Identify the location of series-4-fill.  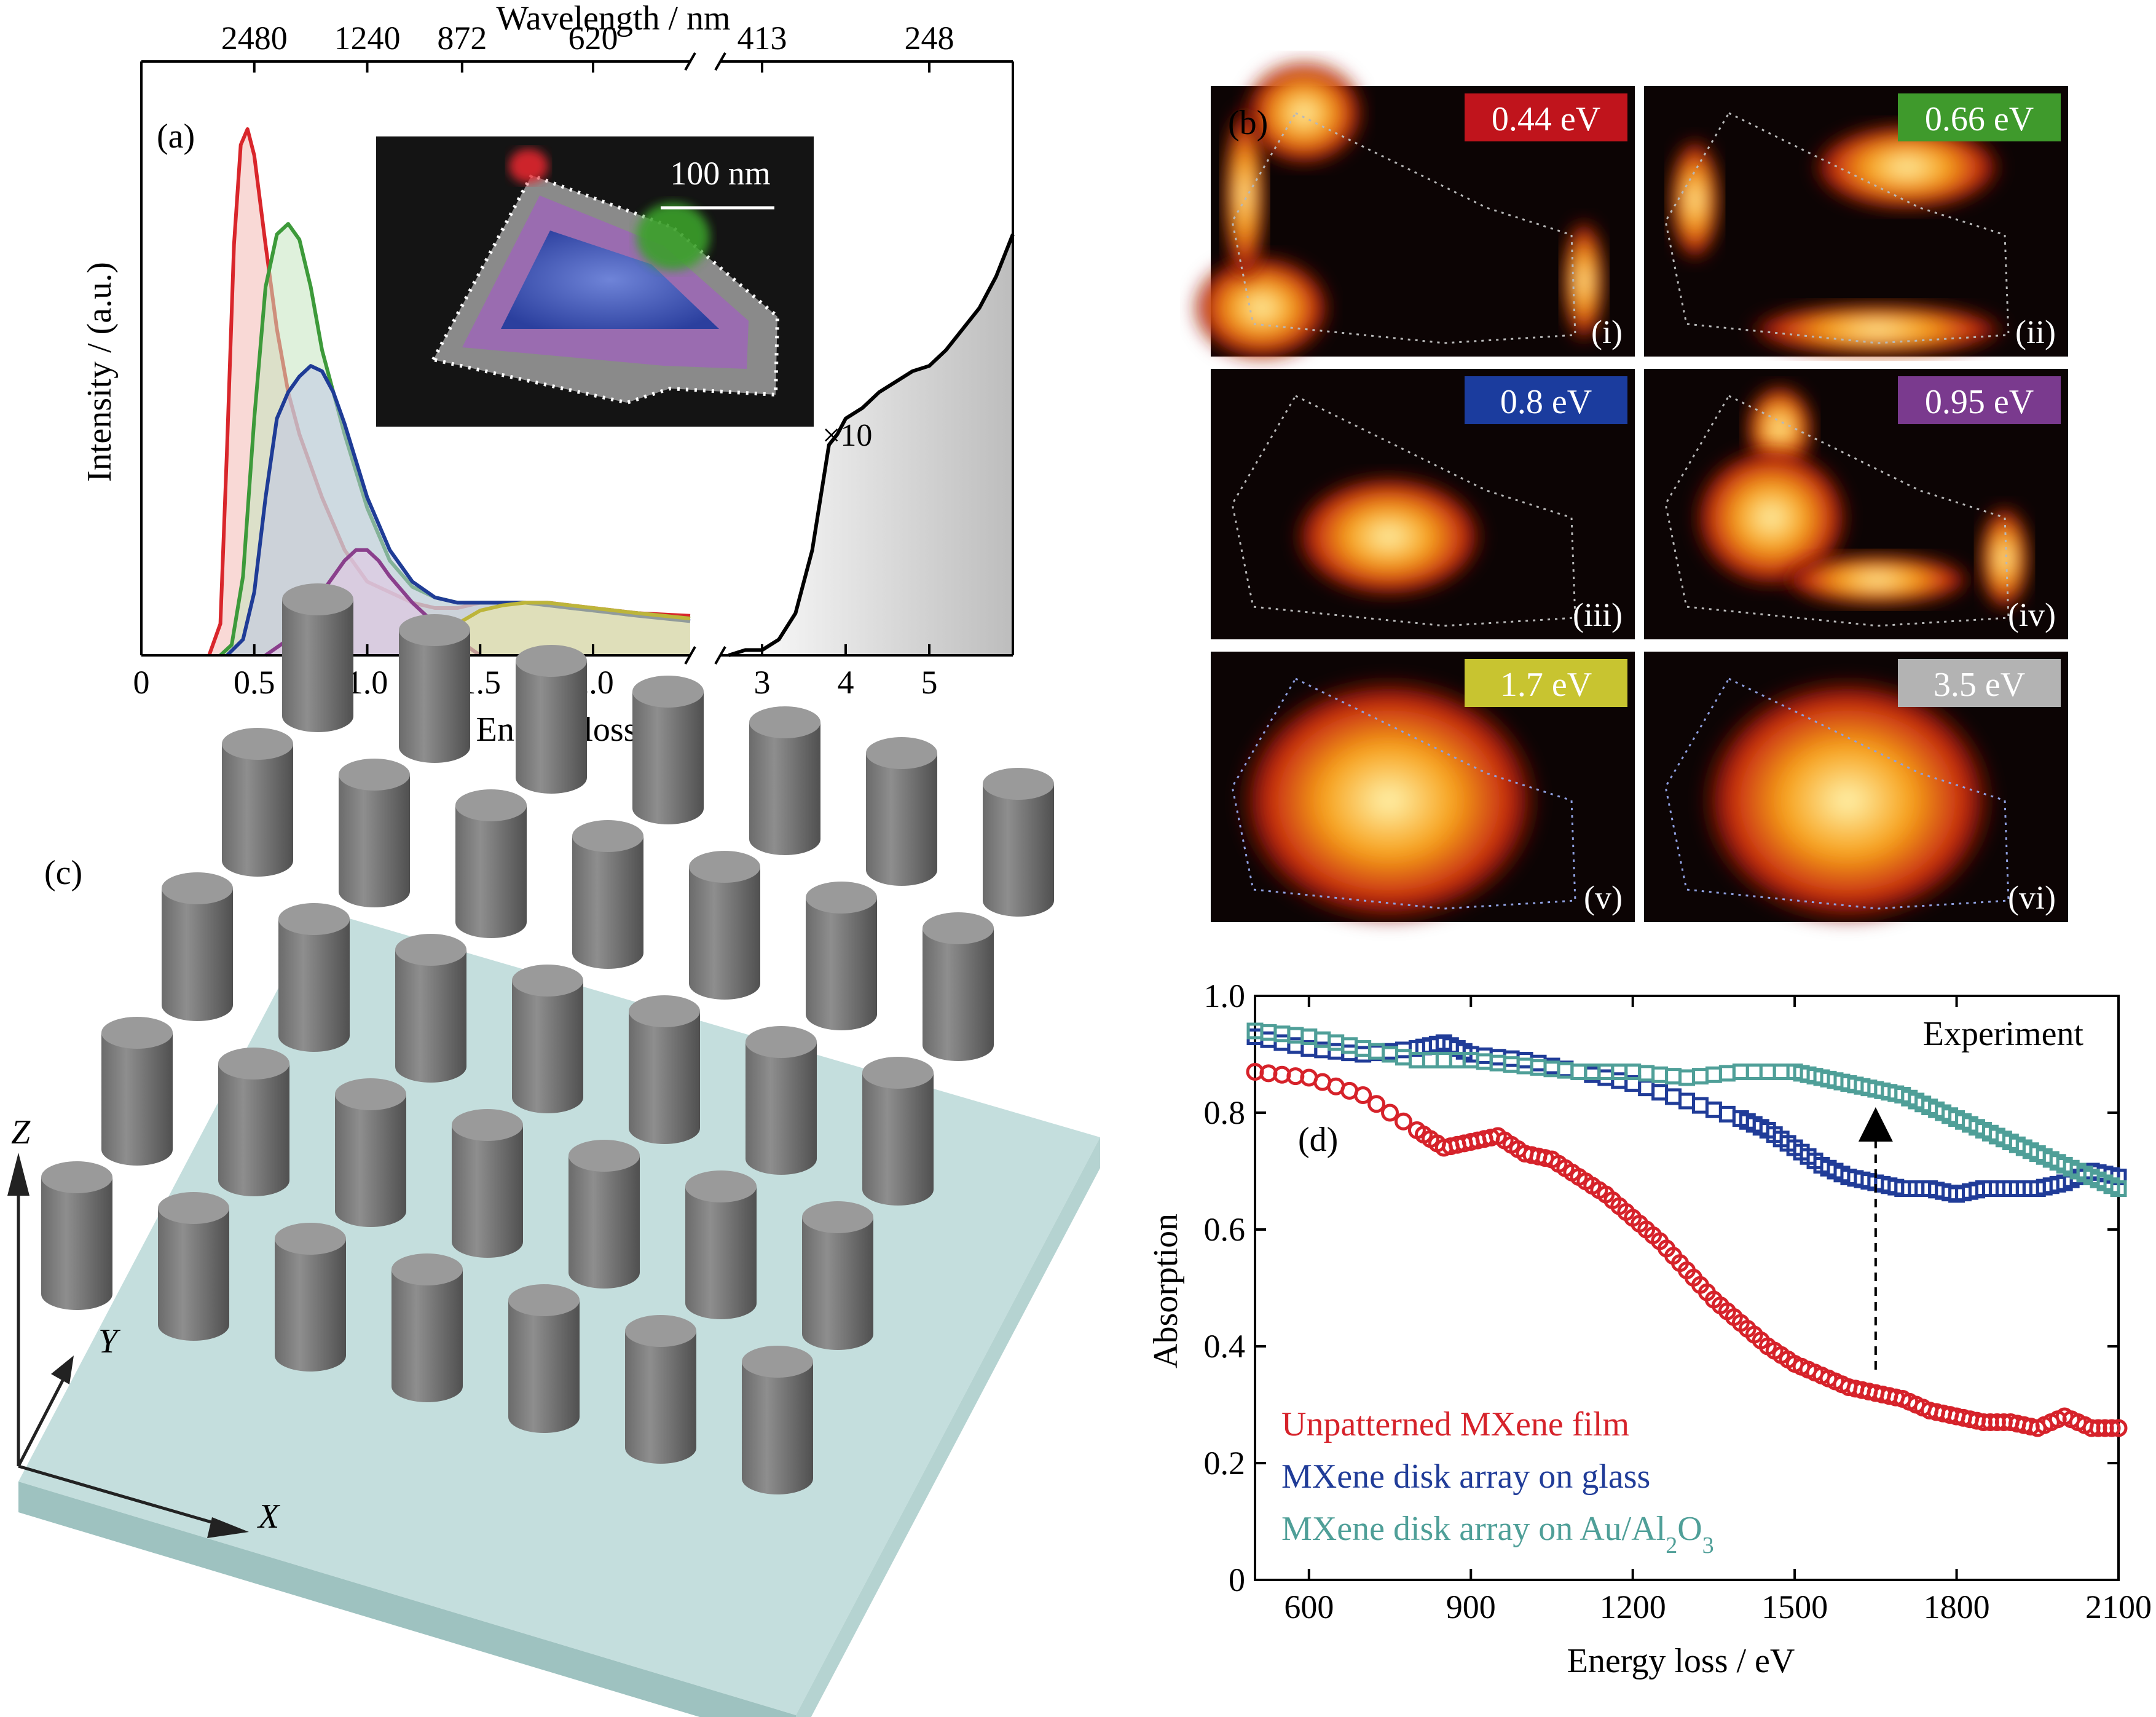
(551, 628).